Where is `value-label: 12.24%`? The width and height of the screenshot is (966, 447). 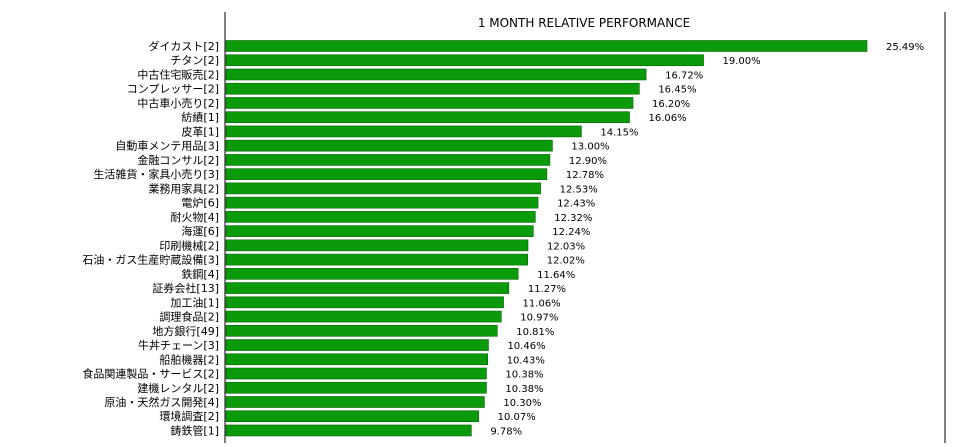
value-label: 12.24% is located at coordinates (571, 232).